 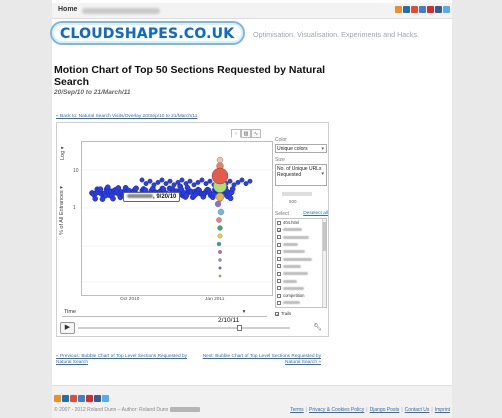 I want to click on list-scrollbar-thumb, so click(x=324, y=236).